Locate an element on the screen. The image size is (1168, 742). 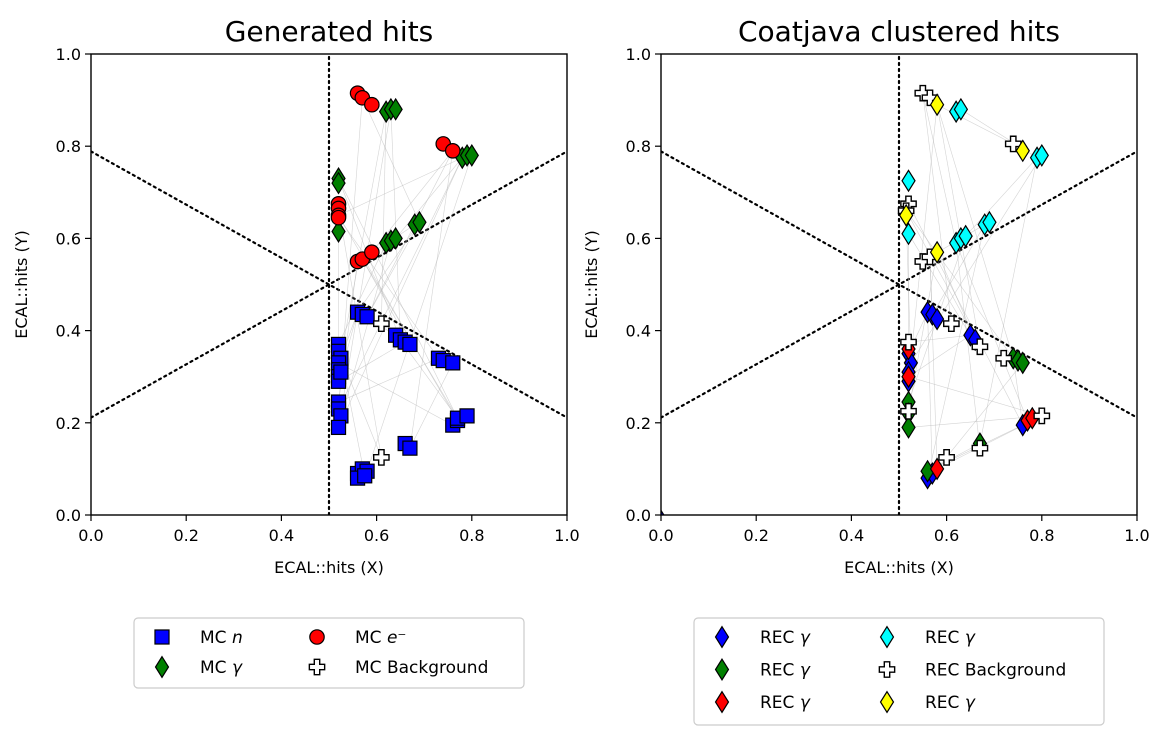
chart-title: Coatjava clustered hits is located at coordinates (899, 31).